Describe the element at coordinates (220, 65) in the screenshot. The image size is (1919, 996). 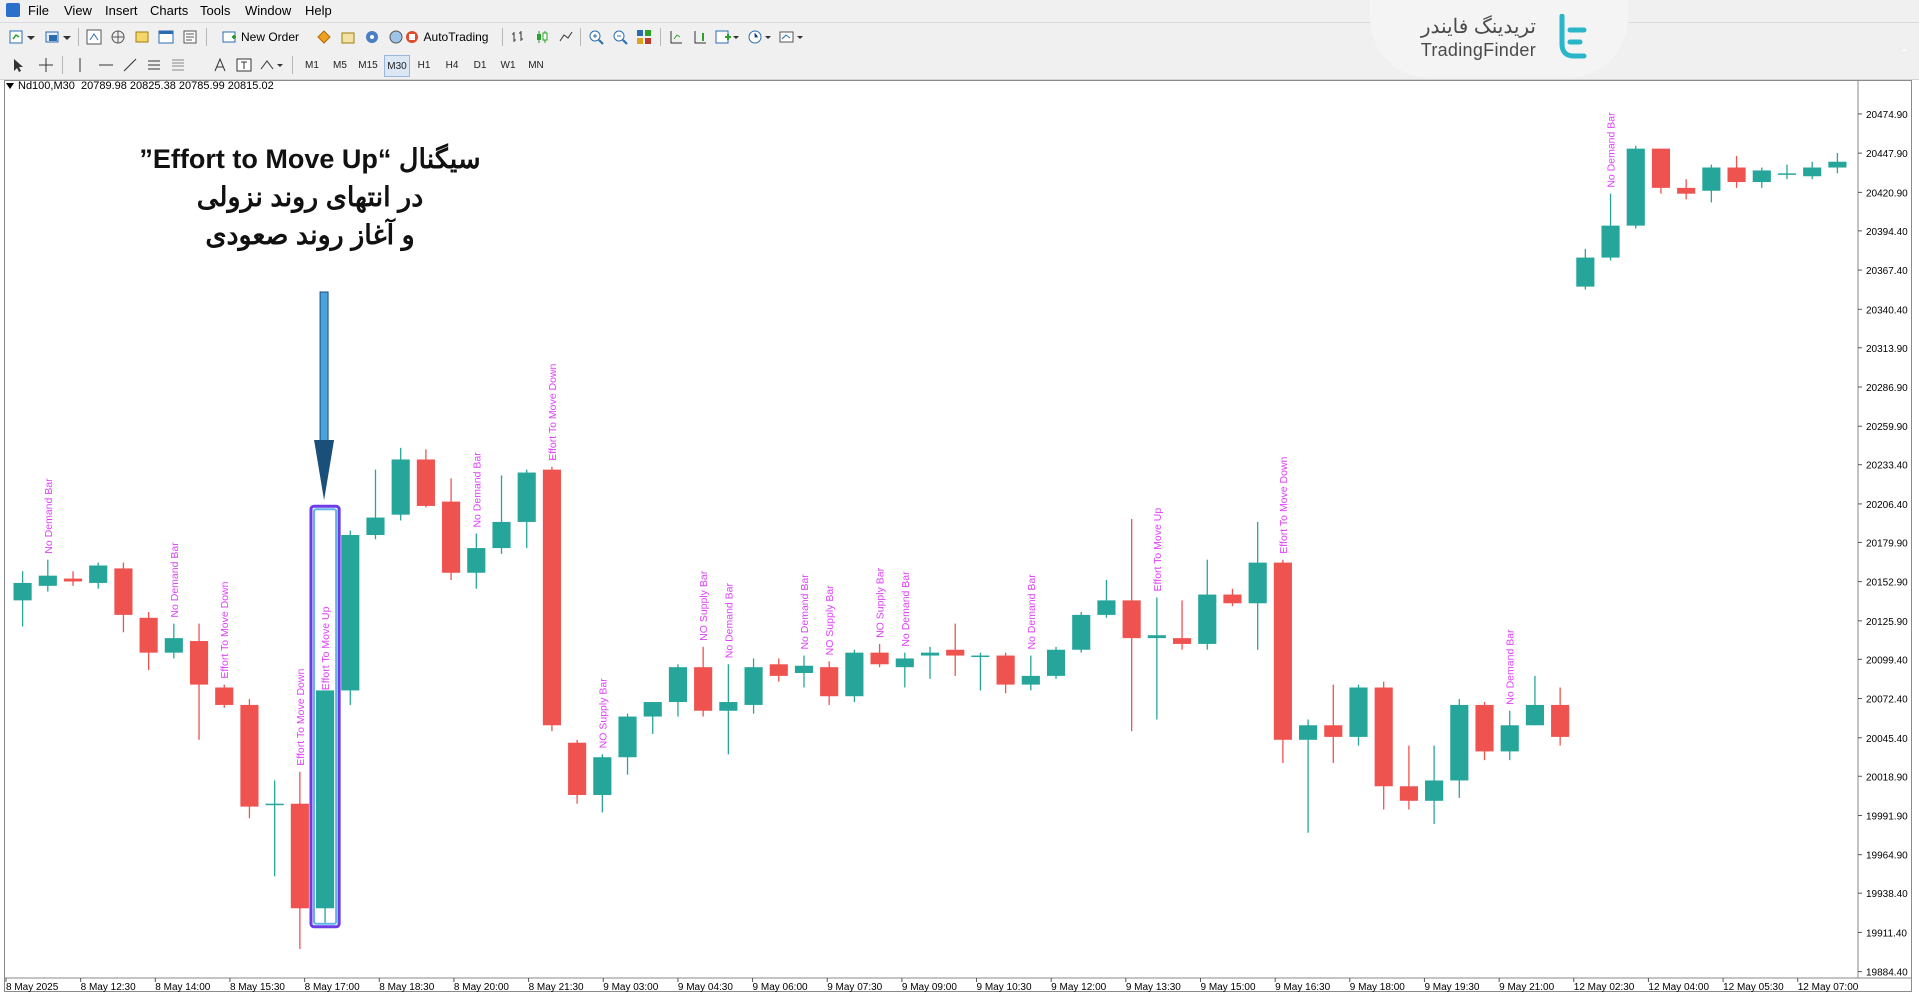
I see `text-icon` at that location.